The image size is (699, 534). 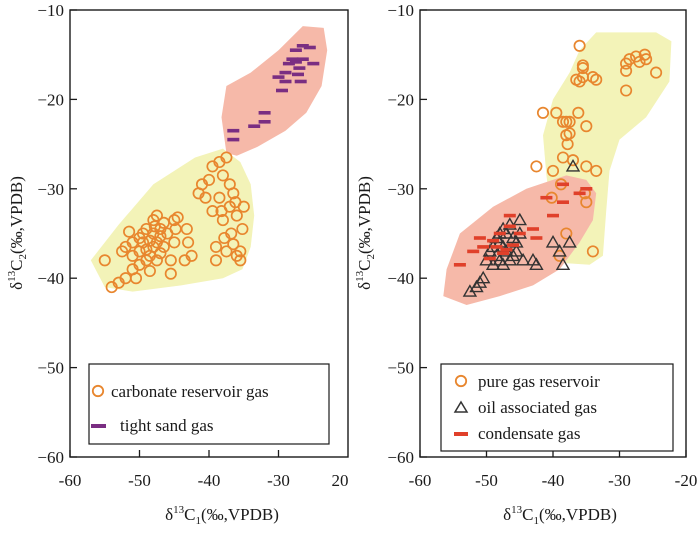 What do you see at coordinates (553, 480) in the screenshot?
I see `right-xtick-label: -40` at bounding box center [553, 480].